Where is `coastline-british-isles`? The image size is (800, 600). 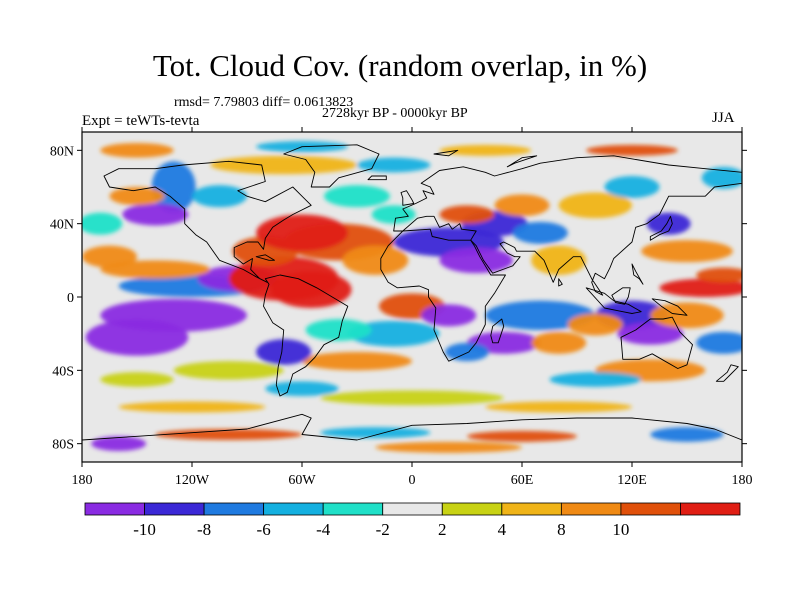
coastline-british-isles is located at coordinates (407, 198).